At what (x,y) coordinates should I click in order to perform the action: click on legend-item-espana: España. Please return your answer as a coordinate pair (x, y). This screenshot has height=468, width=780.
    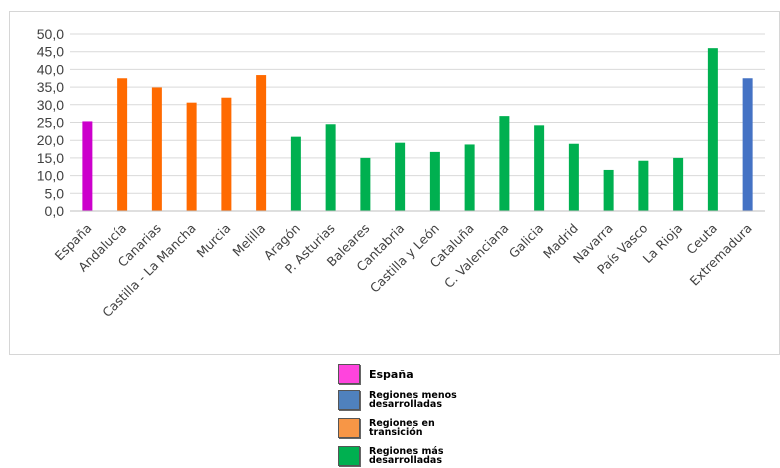
    Looking at the image, I should click on (408, 374).